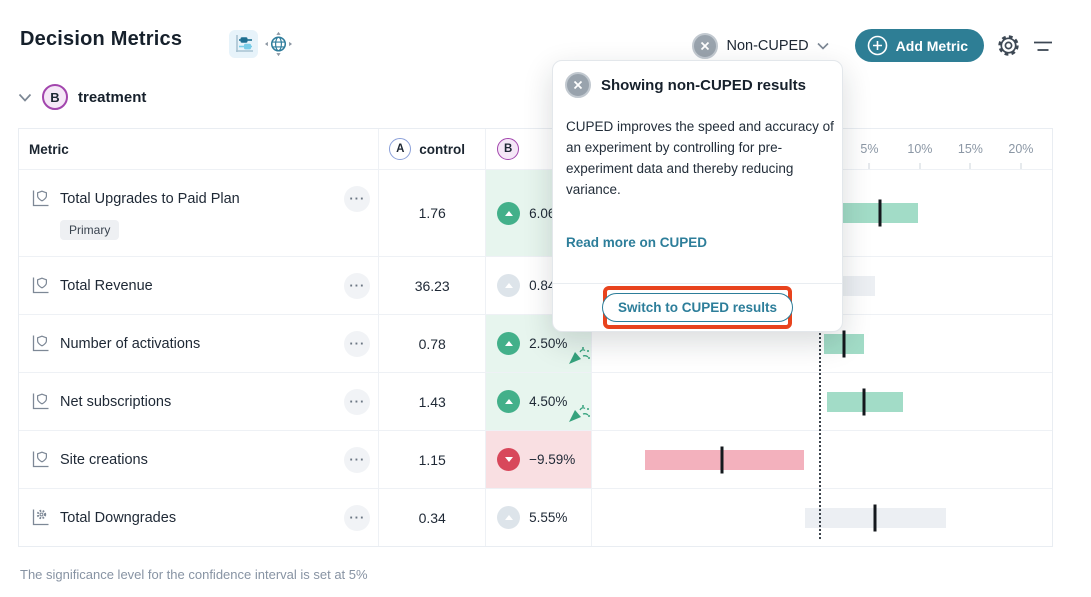 The height and width of the screenshot is (597, 1091). What do you see at coordinates (920, 149) in the screenshot?
I see `axis-tick-label: 10%` at bounding box center [920, 149].